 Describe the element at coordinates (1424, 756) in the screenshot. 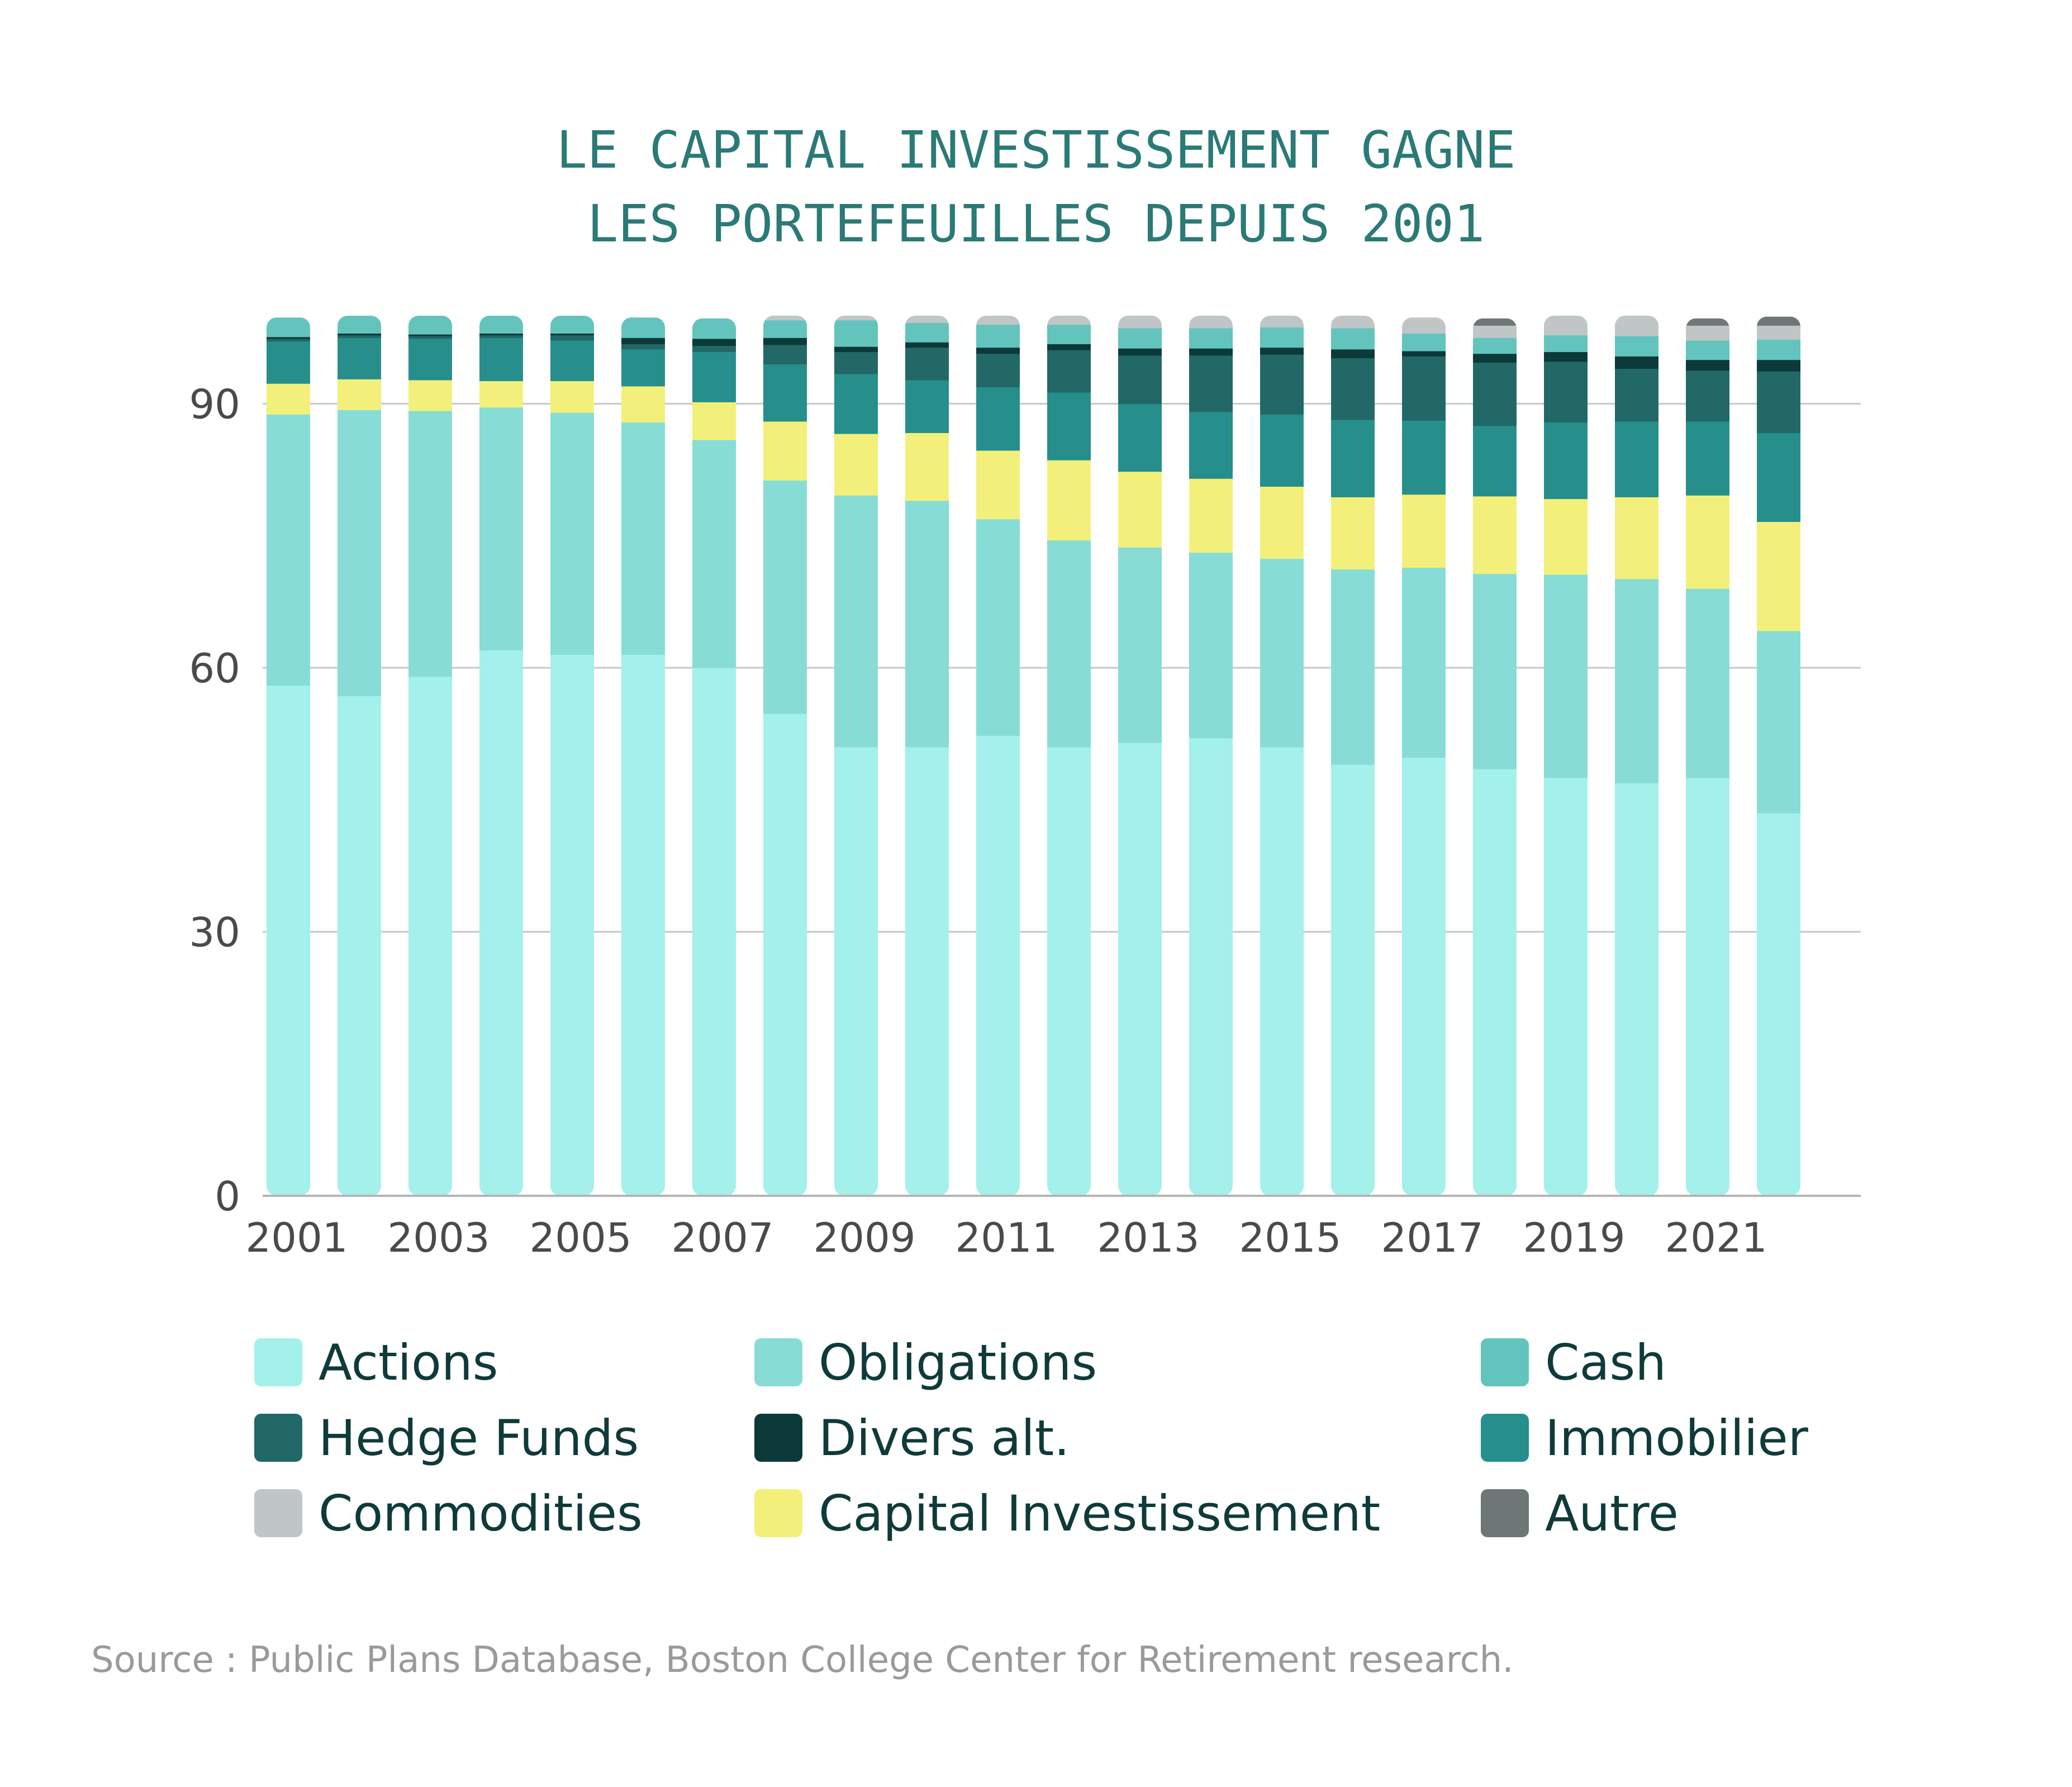

I see `bar-stack-2017` at that location.